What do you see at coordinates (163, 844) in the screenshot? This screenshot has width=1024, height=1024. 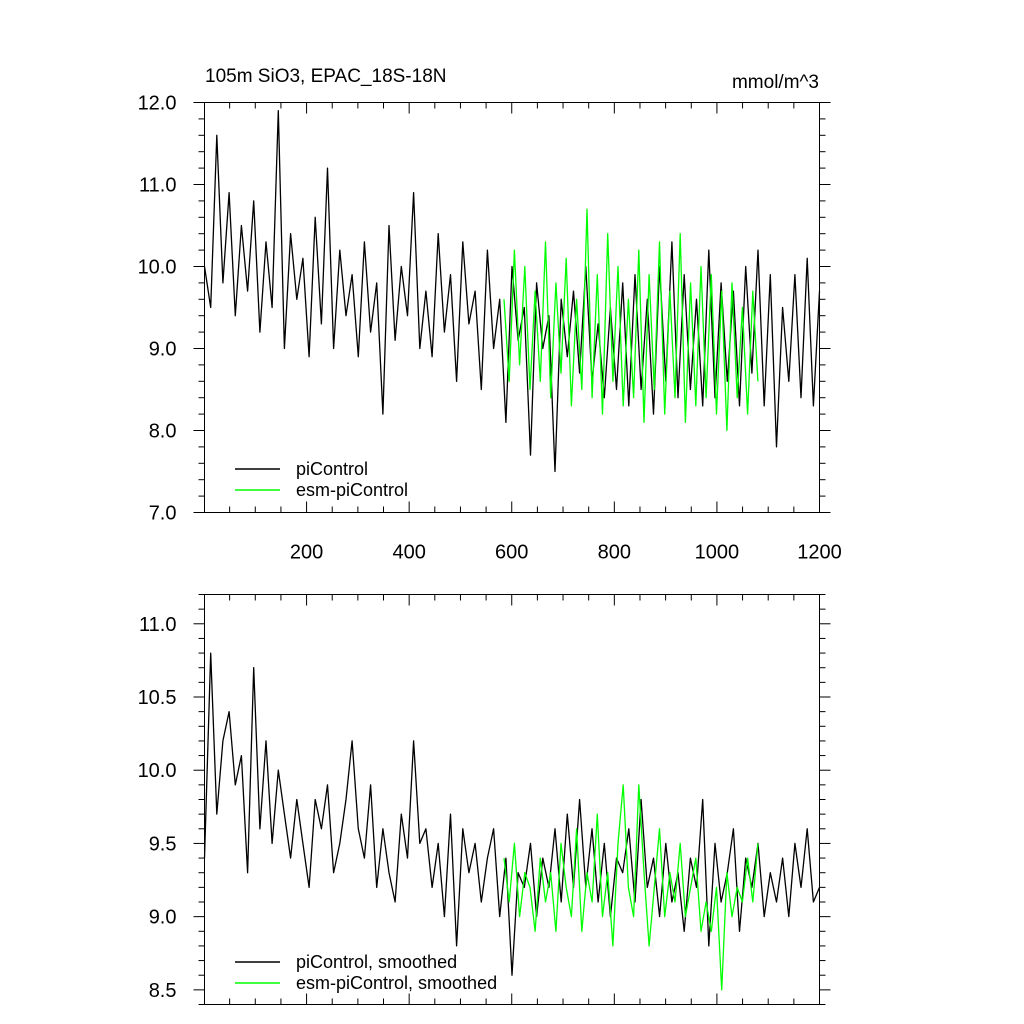 I see `y-tick-label: 9.5` at bounding box center [163, 844].